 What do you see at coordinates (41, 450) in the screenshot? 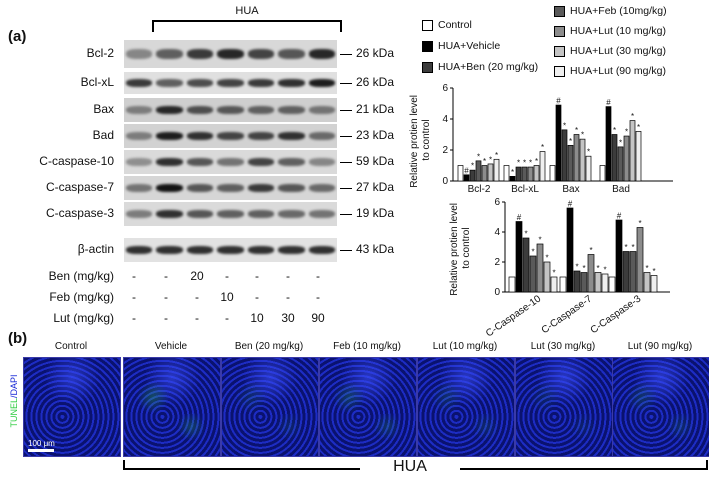
I see `scale-bar` at bounding box center [41, 450].